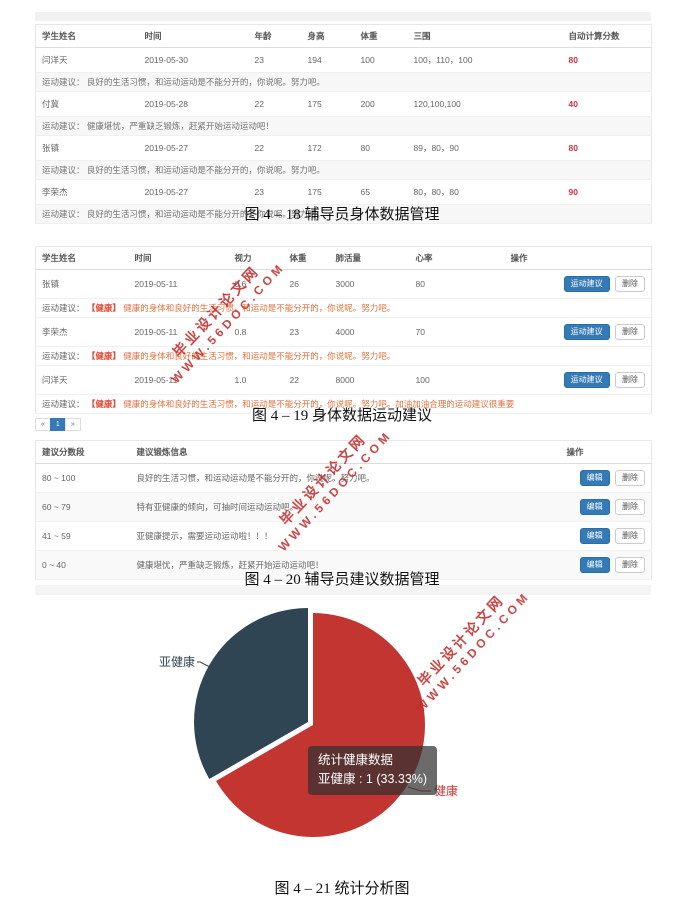 The width and height of the screenshot is (684, 907). What do you see at coordinates (485, 148) in the screenshot?
I see `cell-measurements: 89，80，90` at bounding box center [485, 148].